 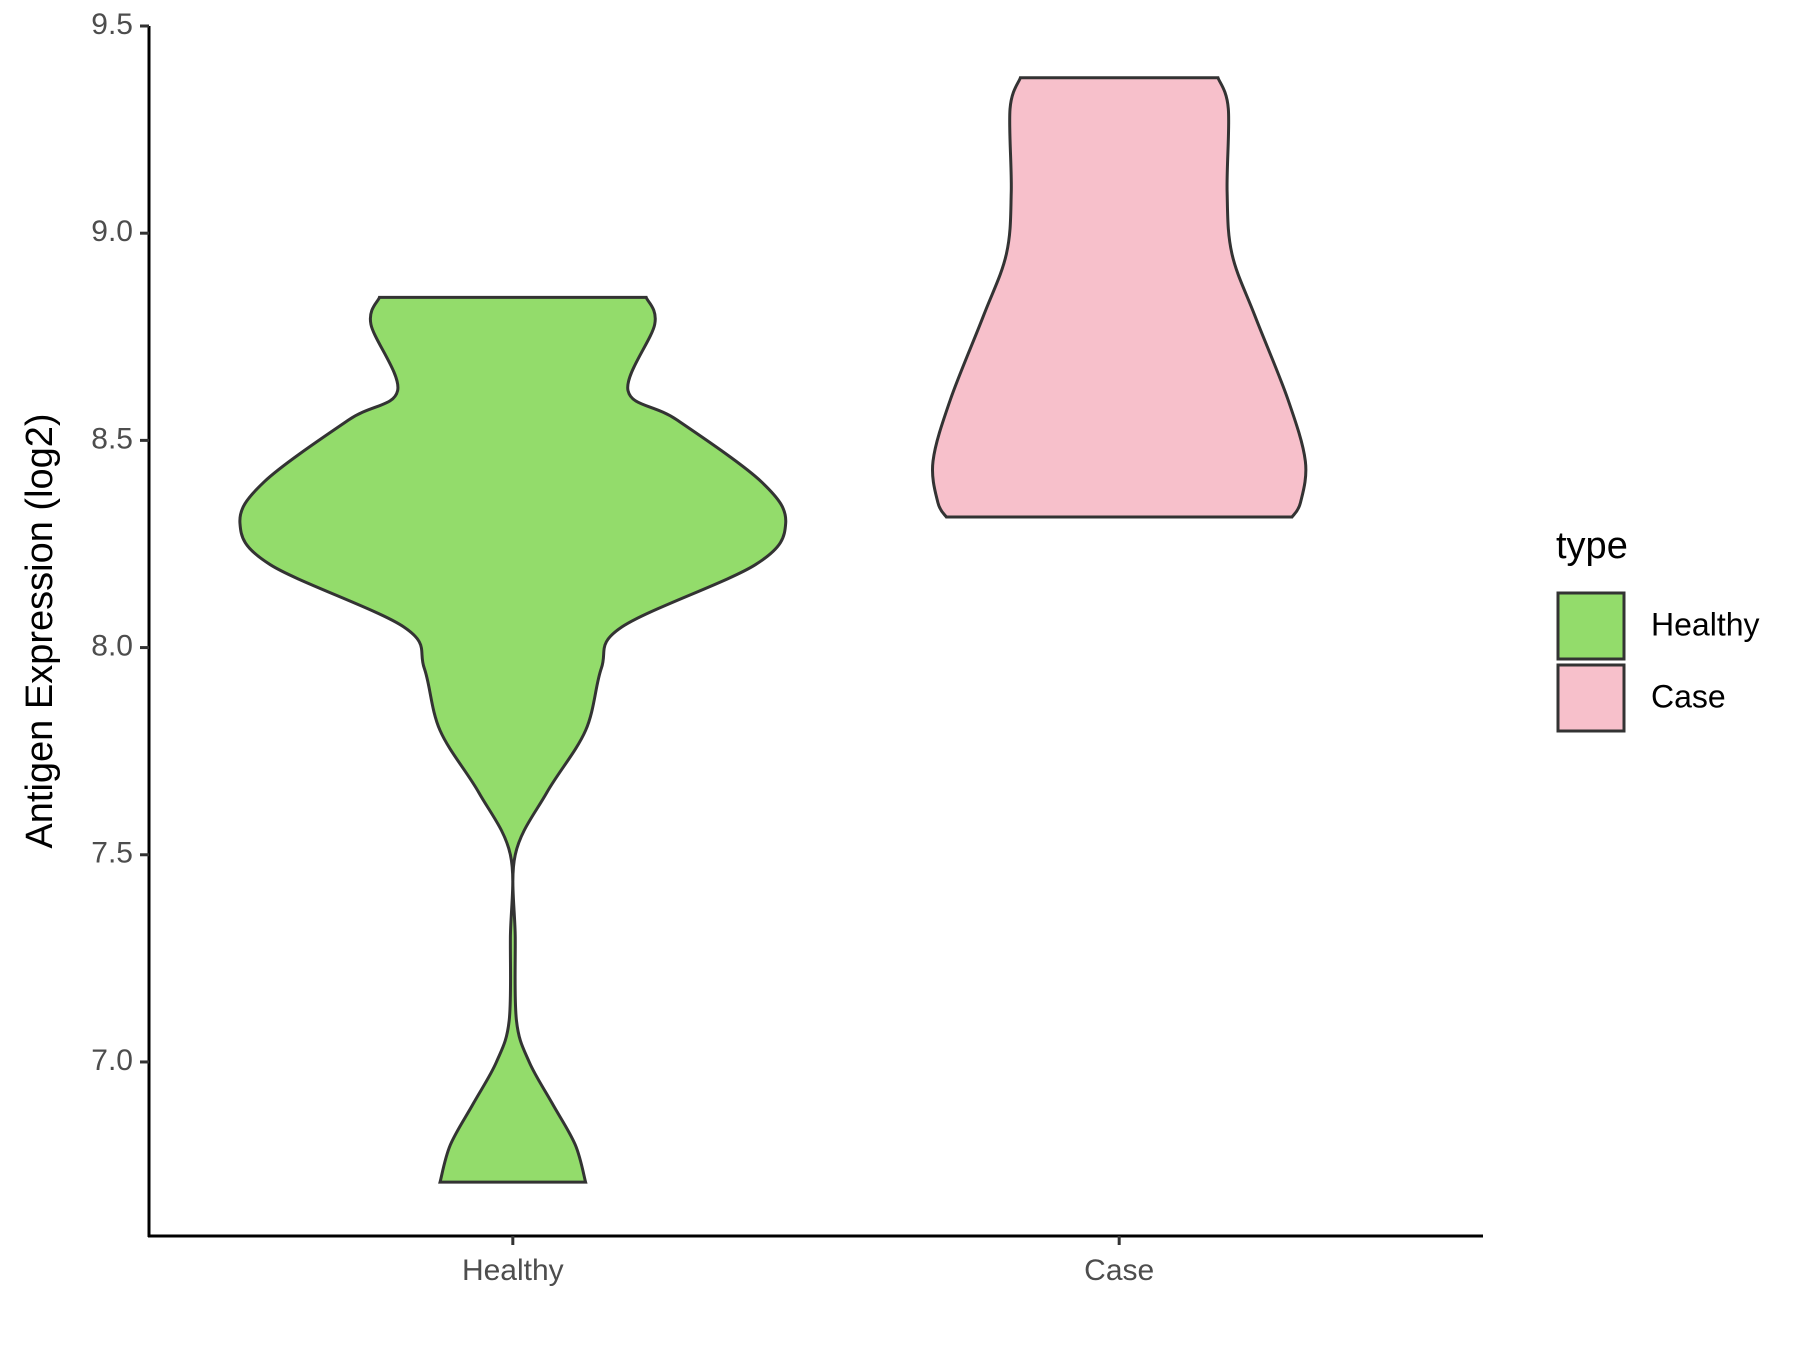 I want to click on legend-label: Healthy, so click(x=1705, y=624).